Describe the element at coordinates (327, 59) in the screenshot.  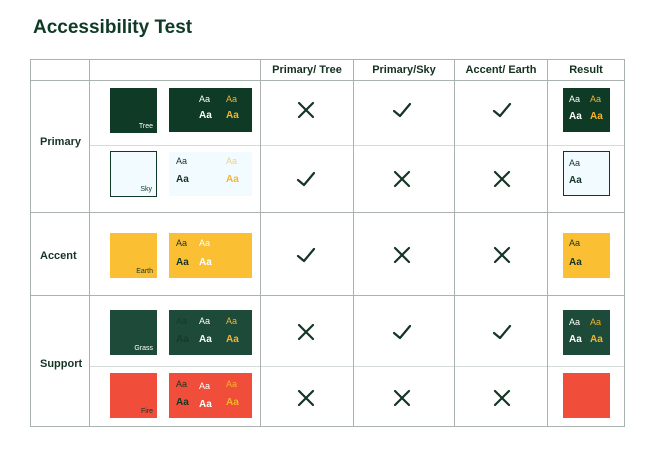
I see `table-border-top` at that location.